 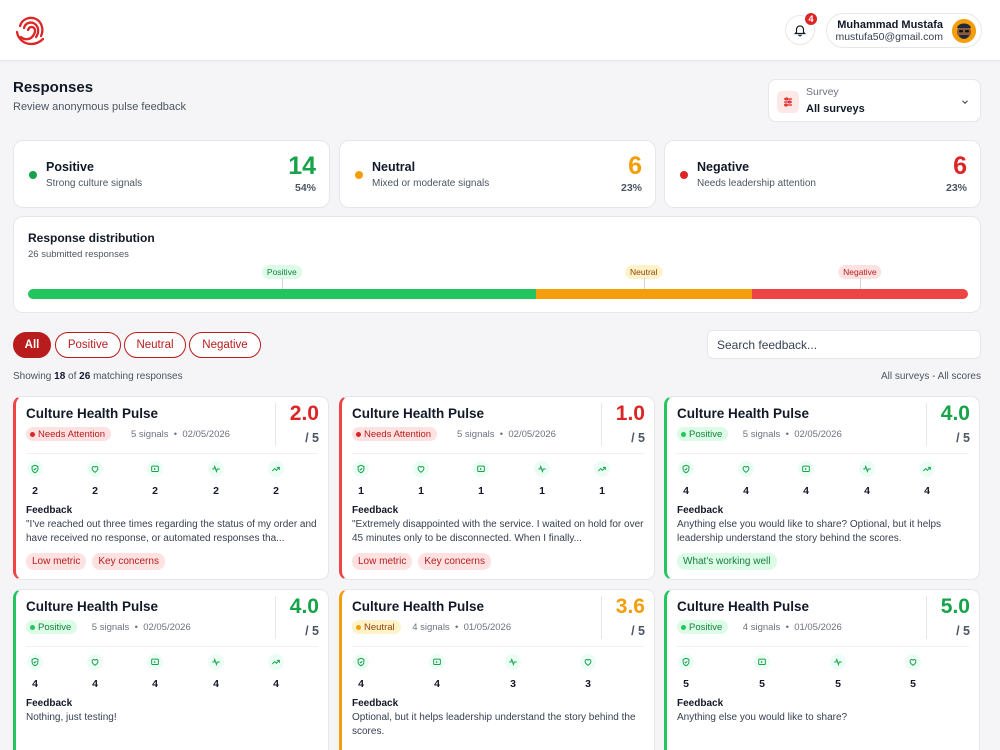 I want to click on search-input, so click(x=844, y=344).